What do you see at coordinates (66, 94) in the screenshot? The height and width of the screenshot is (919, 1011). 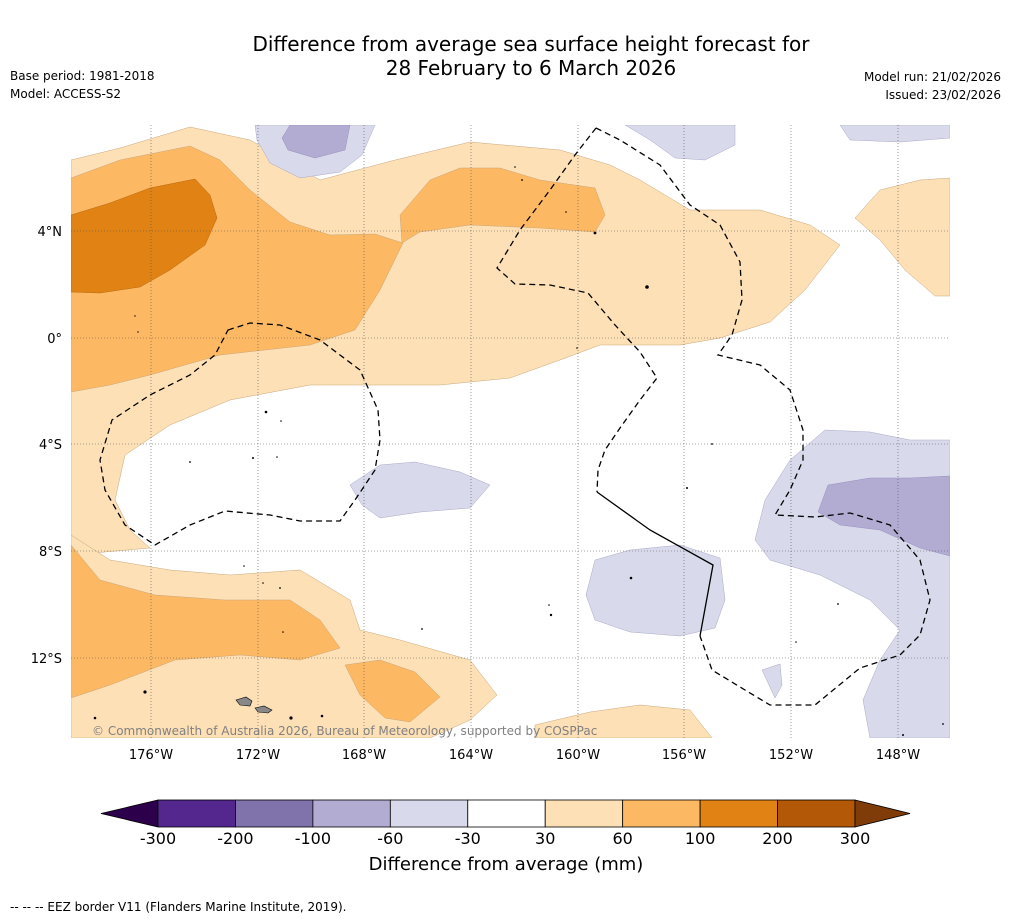 I see `model-name: Model: ACCESS-S2` at bounding box center [66, 94].